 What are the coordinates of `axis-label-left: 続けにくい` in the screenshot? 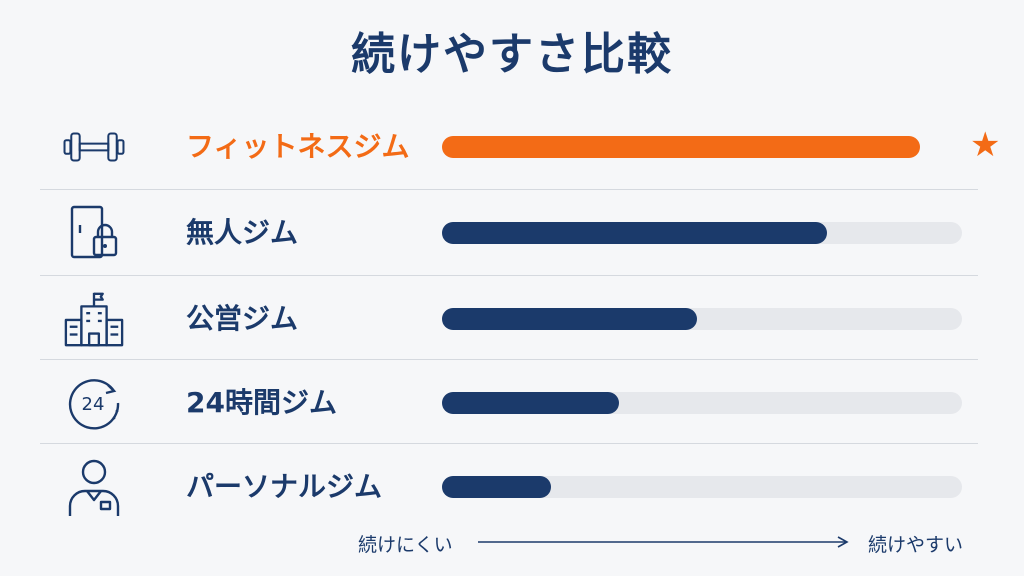 It's located at (405, 545).